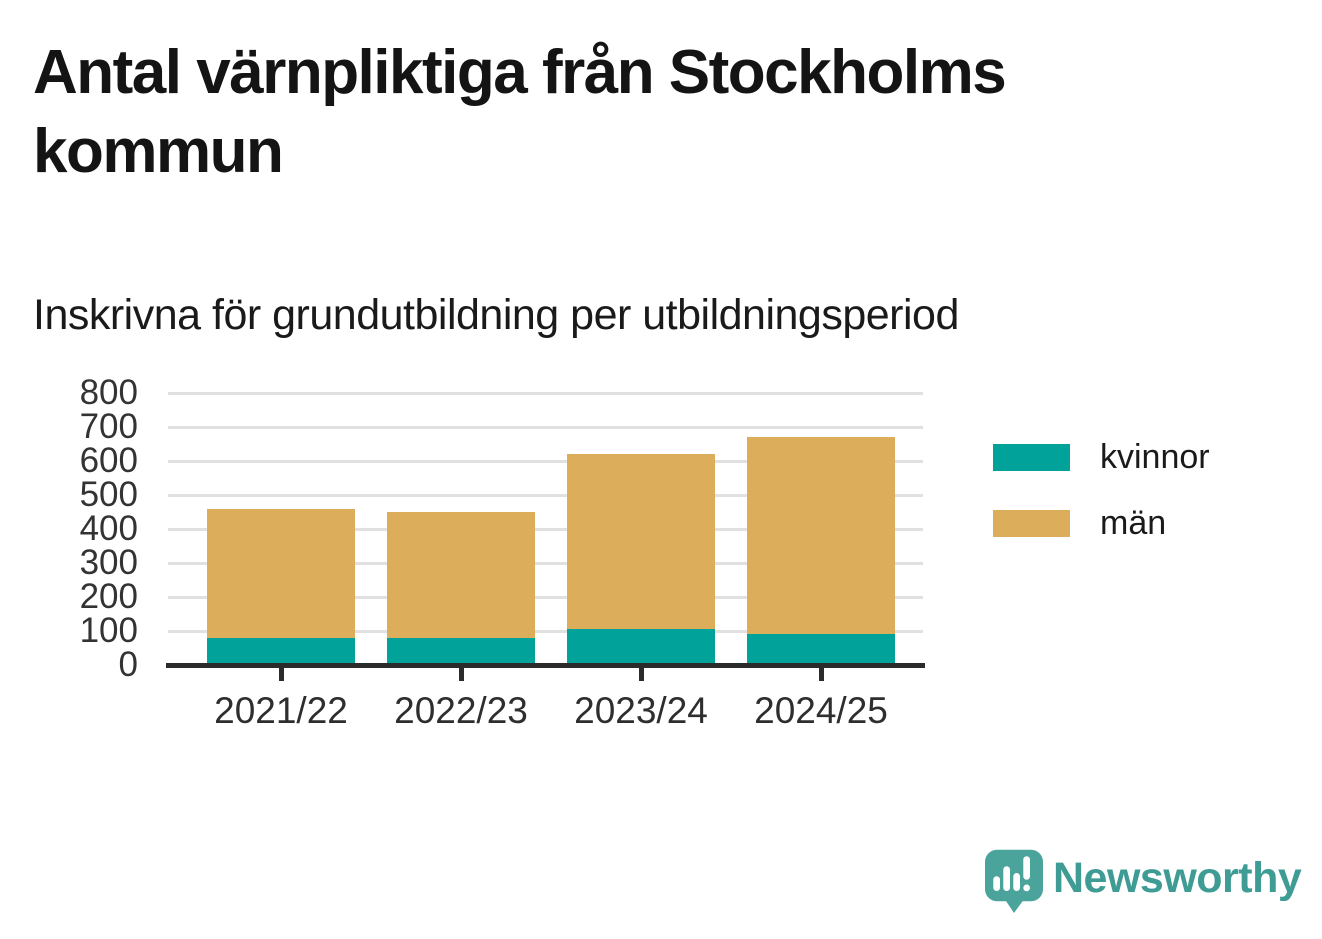  What do you see at coordinates (281, 710) in the screenshot?
I see `x-axis-tick-label: 2021/22` at bounding box center [281, 710].